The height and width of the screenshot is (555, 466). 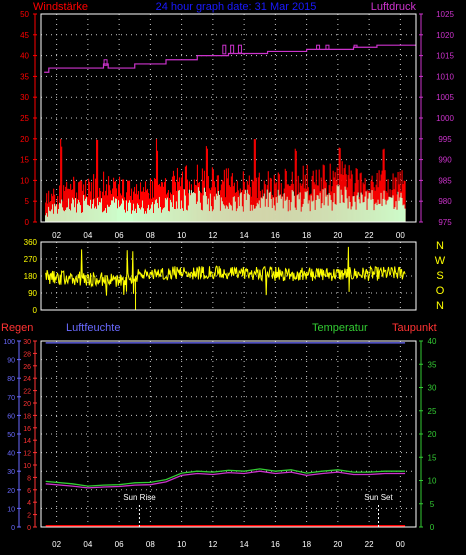 What do you see at coordinates (27, 222) in the screenshot?
I see `wind-y-tick-label: 0` at bounding box center [27, 222].